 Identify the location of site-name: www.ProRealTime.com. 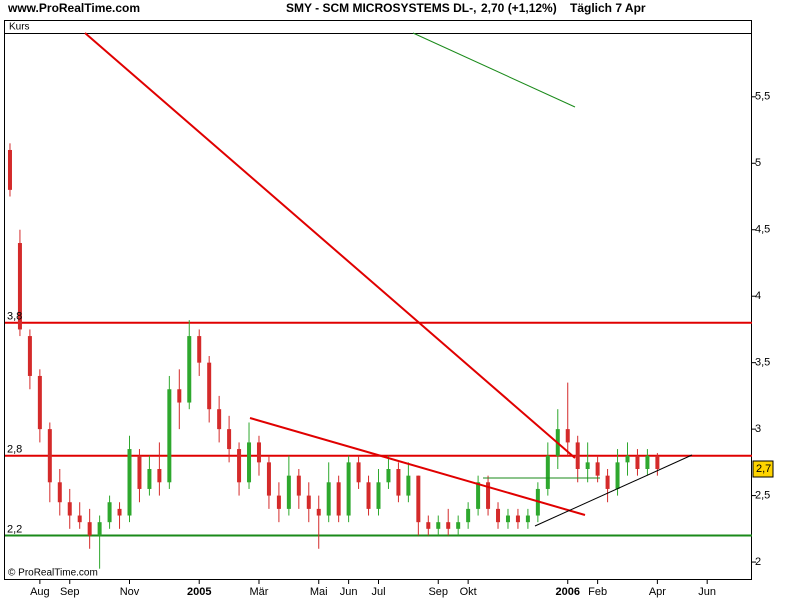
(73, 8).